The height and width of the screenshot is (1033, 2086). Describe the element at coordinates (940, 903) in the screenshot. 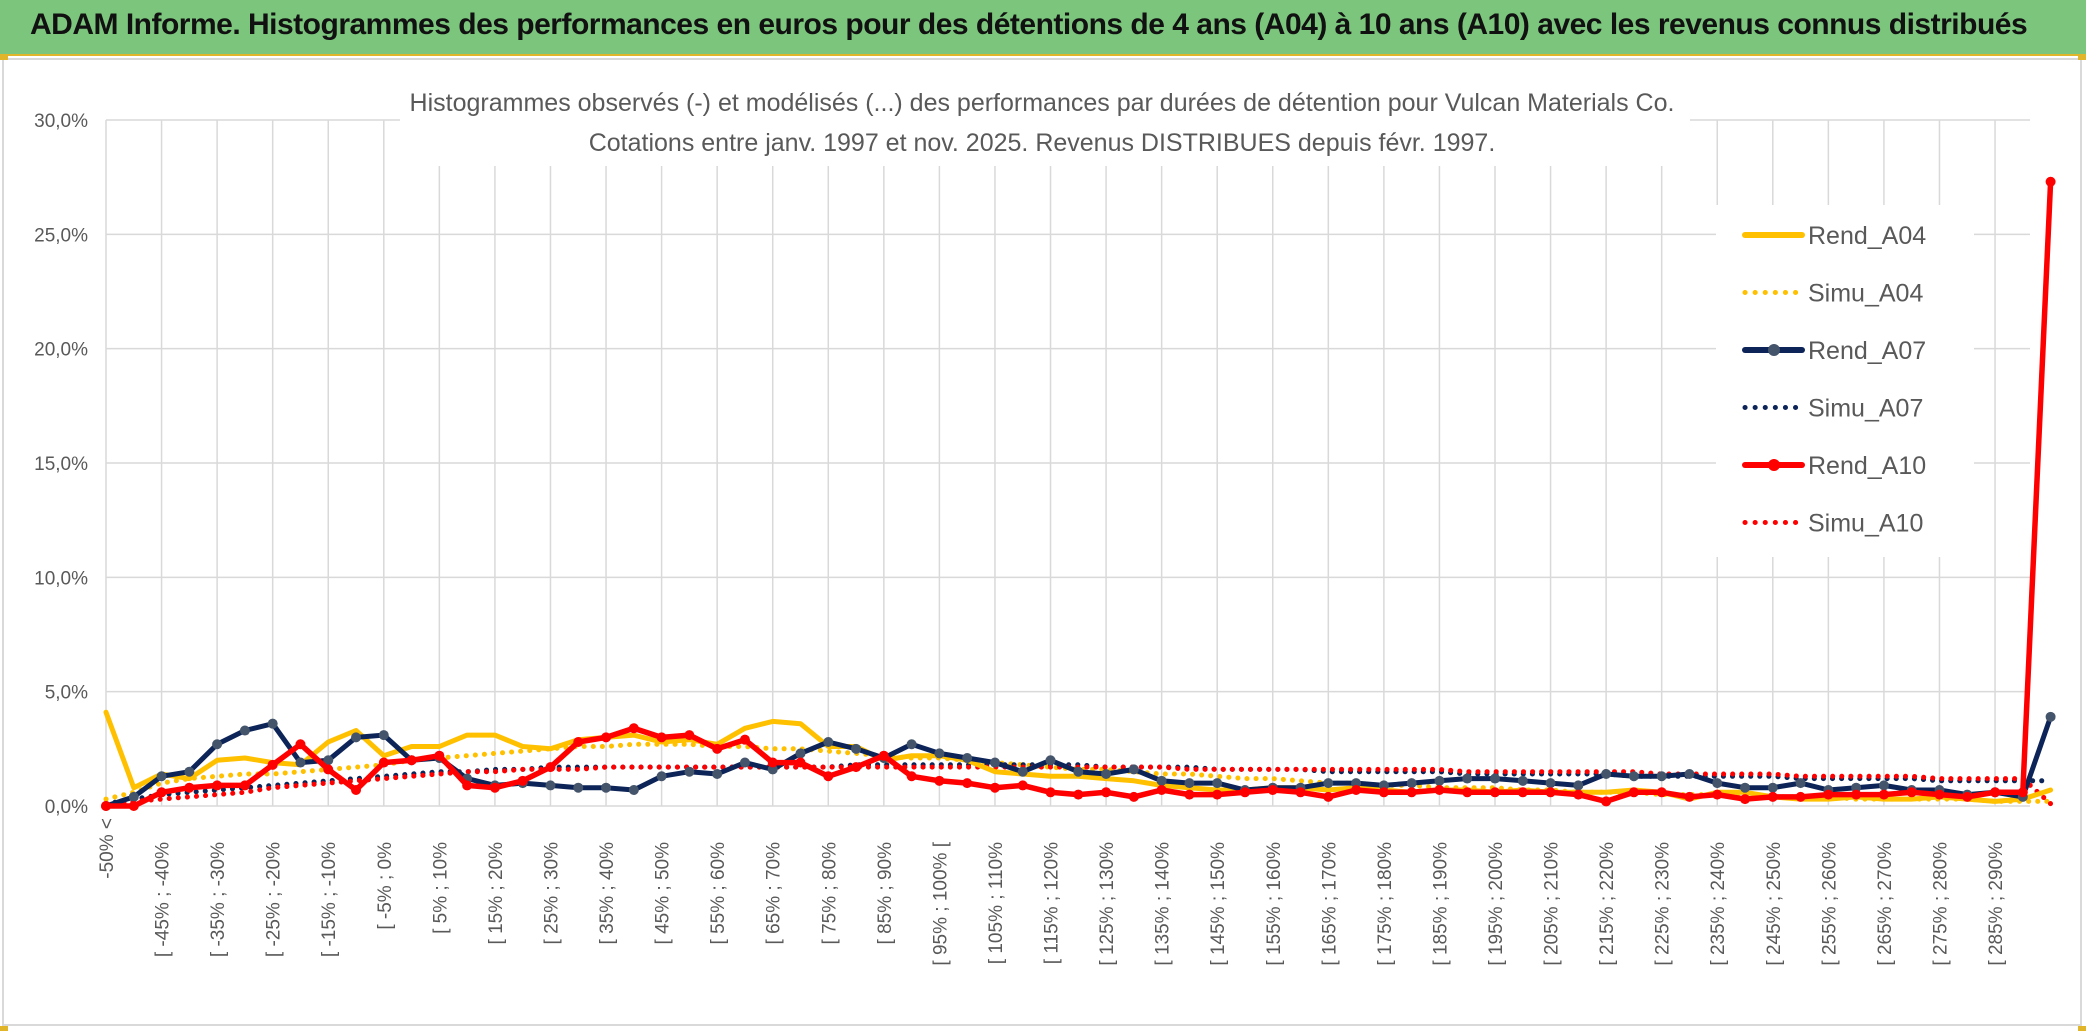

I see `x-tick-label: [ 95% ; 100% [` at that location.